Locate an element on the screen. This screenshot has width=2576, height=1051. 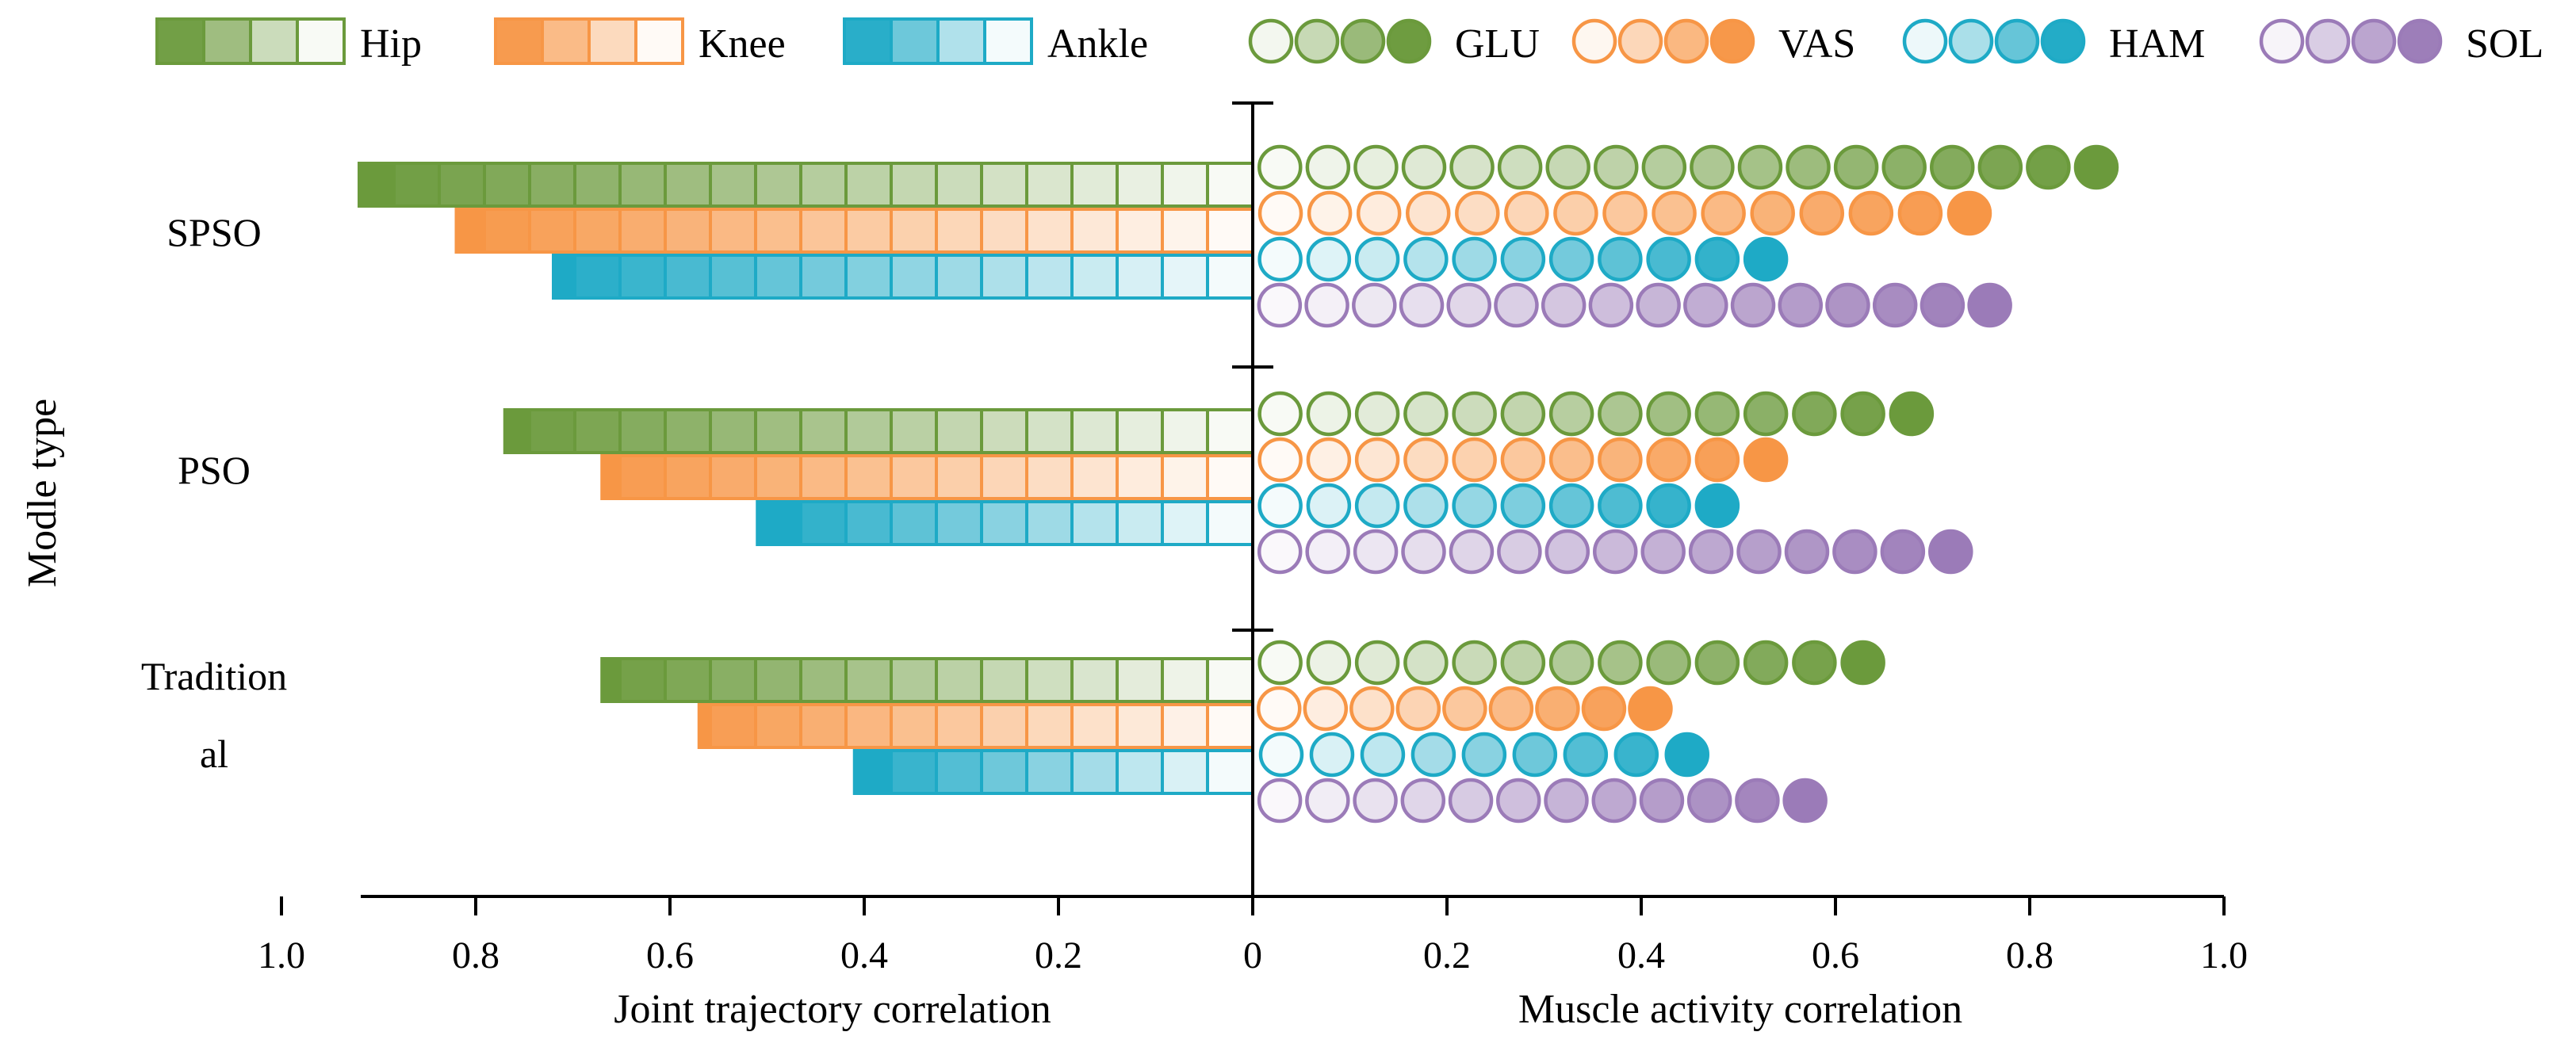
y-axis-title: Modle type is located at coordinates (42, 493).